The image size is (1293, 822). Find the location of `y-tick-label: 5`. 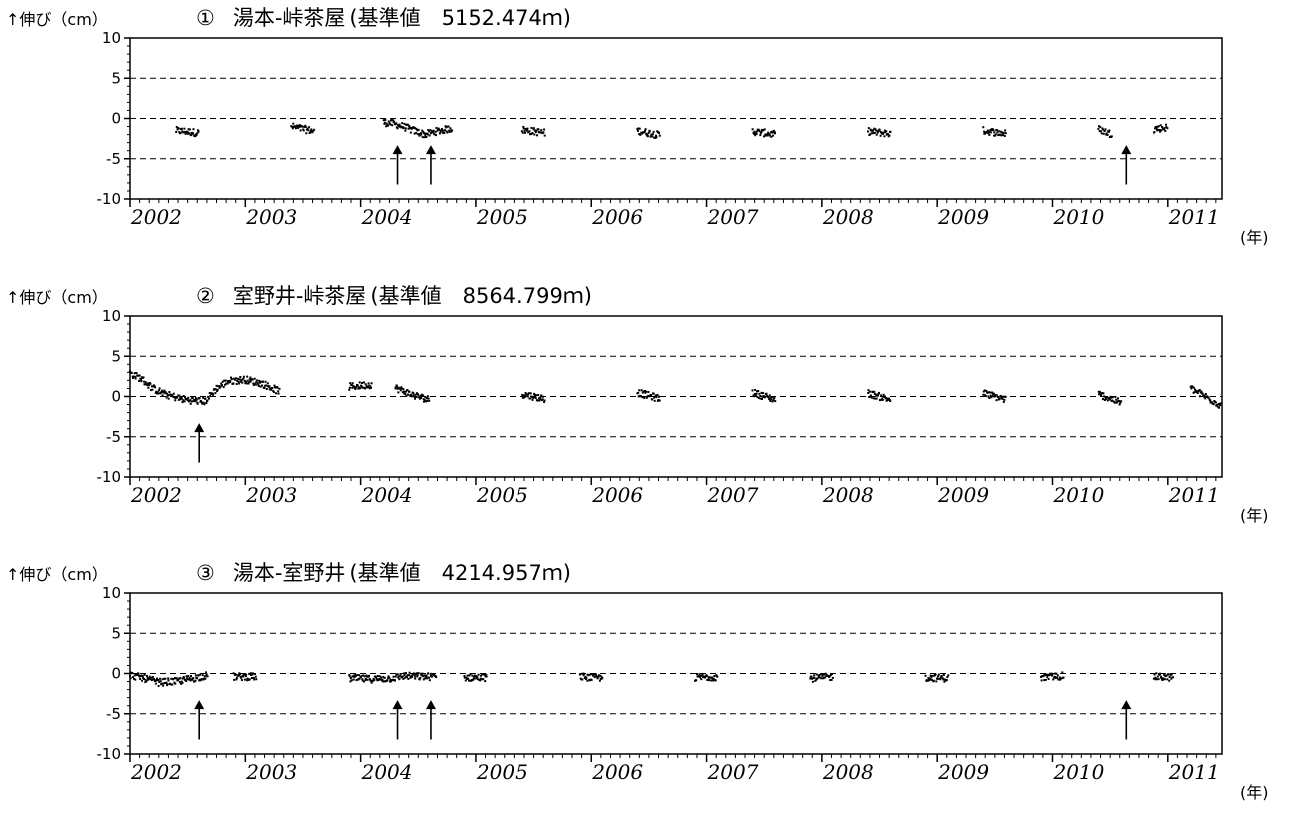

y-tick-label: 5 is located at coordinates (116, 633).